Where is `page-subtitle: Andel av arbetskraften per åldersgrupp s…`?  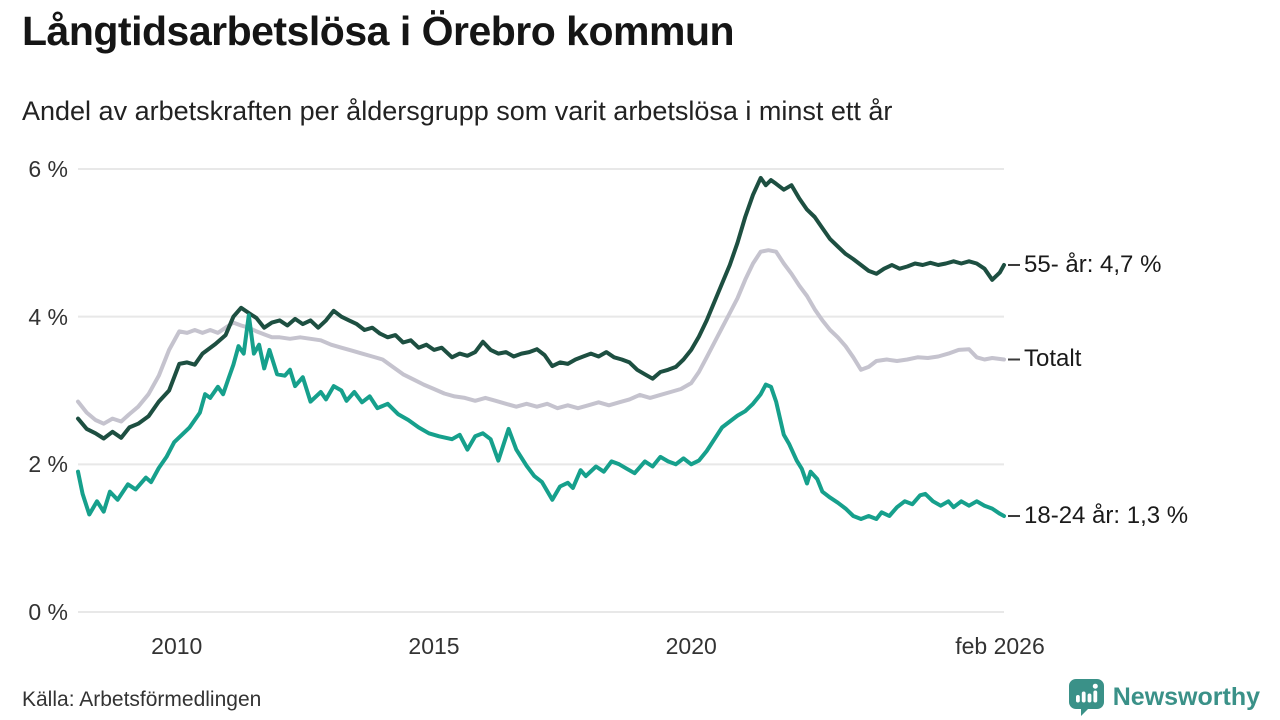 page-subtitle: Andel av arbetskraften per åldersgrupp s… is located at coordinates (457, 111).